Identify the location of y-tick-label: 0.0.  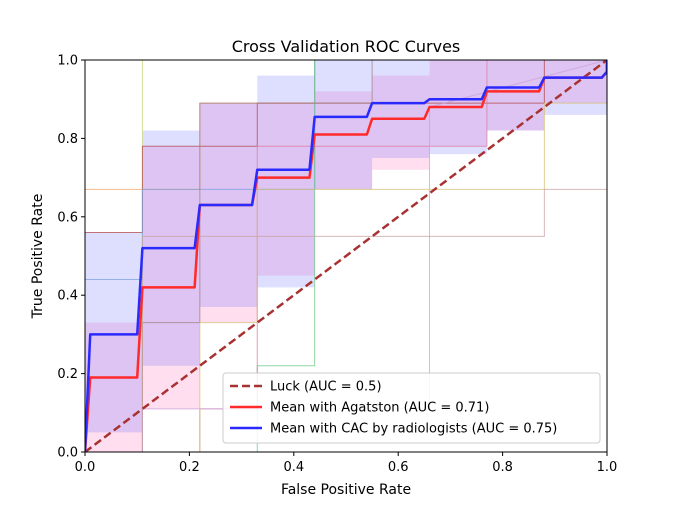
(67, 453).